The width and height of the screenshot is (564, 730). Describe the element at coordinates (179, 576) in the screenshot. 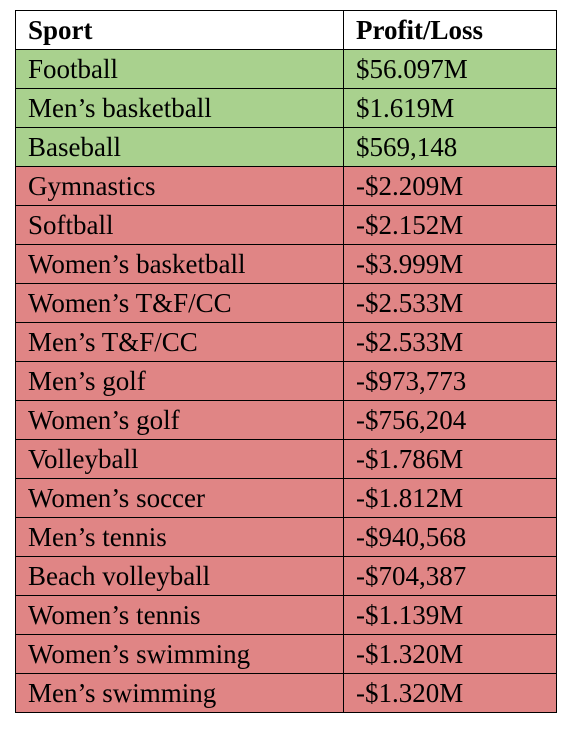

I see `sport-cell: Beach volleyball` at that location.